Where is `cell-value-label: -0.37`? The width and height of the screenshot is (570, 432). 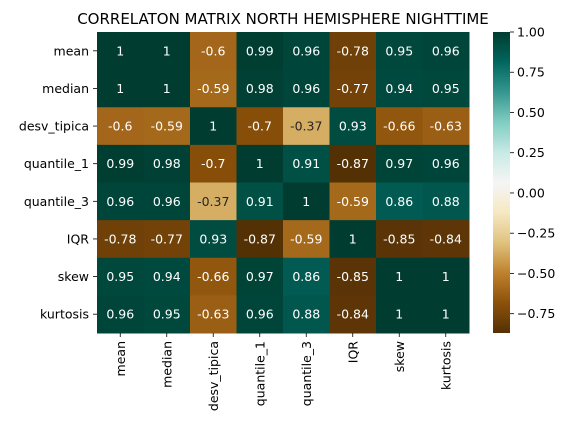 cell-value-label: -0.37 is located at coordinates (213, 201).